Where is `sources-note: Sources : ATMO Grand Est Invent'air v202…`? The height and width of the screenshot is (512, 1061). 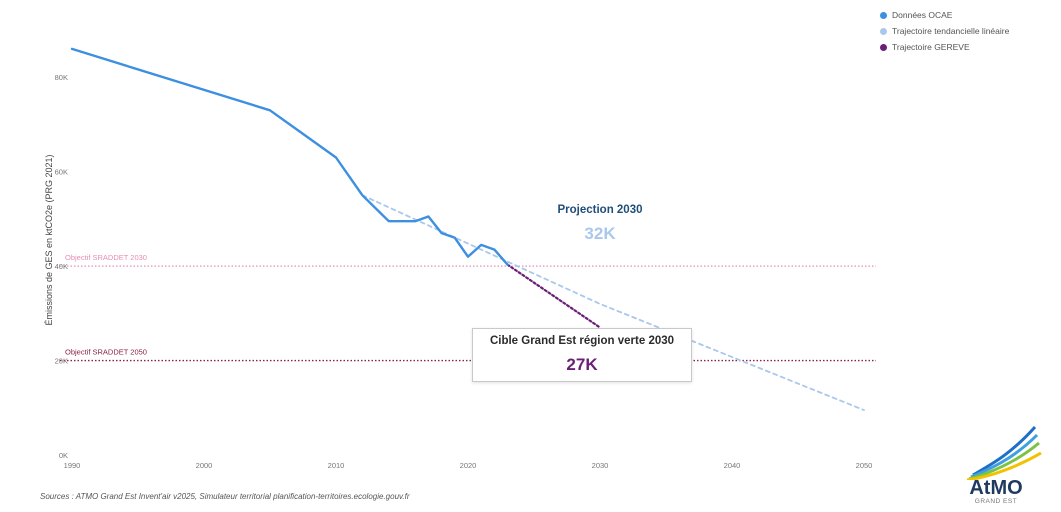
sources-note: Sources : ATMO Grand Est Invent'air v202… is located at coordinates (225, 496).